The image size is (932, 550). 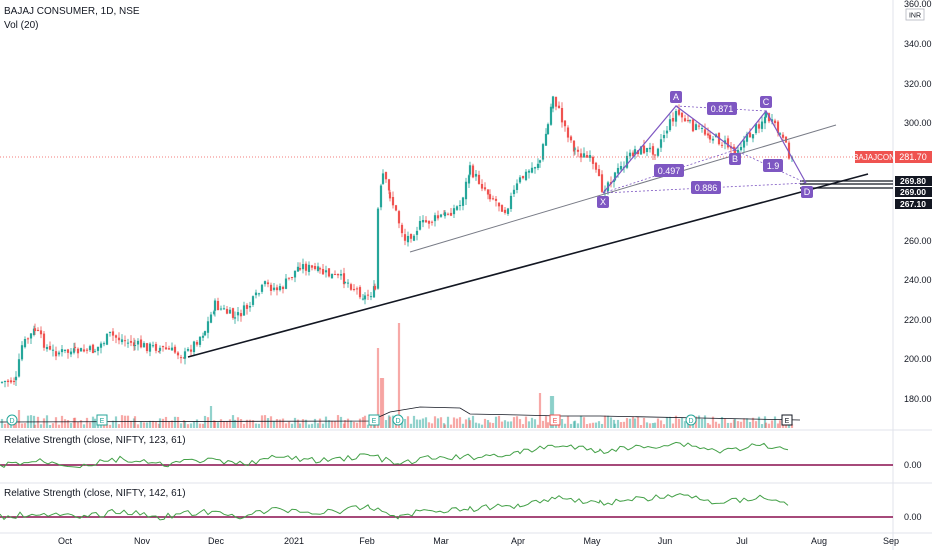 What do you see at coordinates (706, 187) in the screenshot?
I see `ratio-label-xd: 0.886` at bounding box center [706, 187].